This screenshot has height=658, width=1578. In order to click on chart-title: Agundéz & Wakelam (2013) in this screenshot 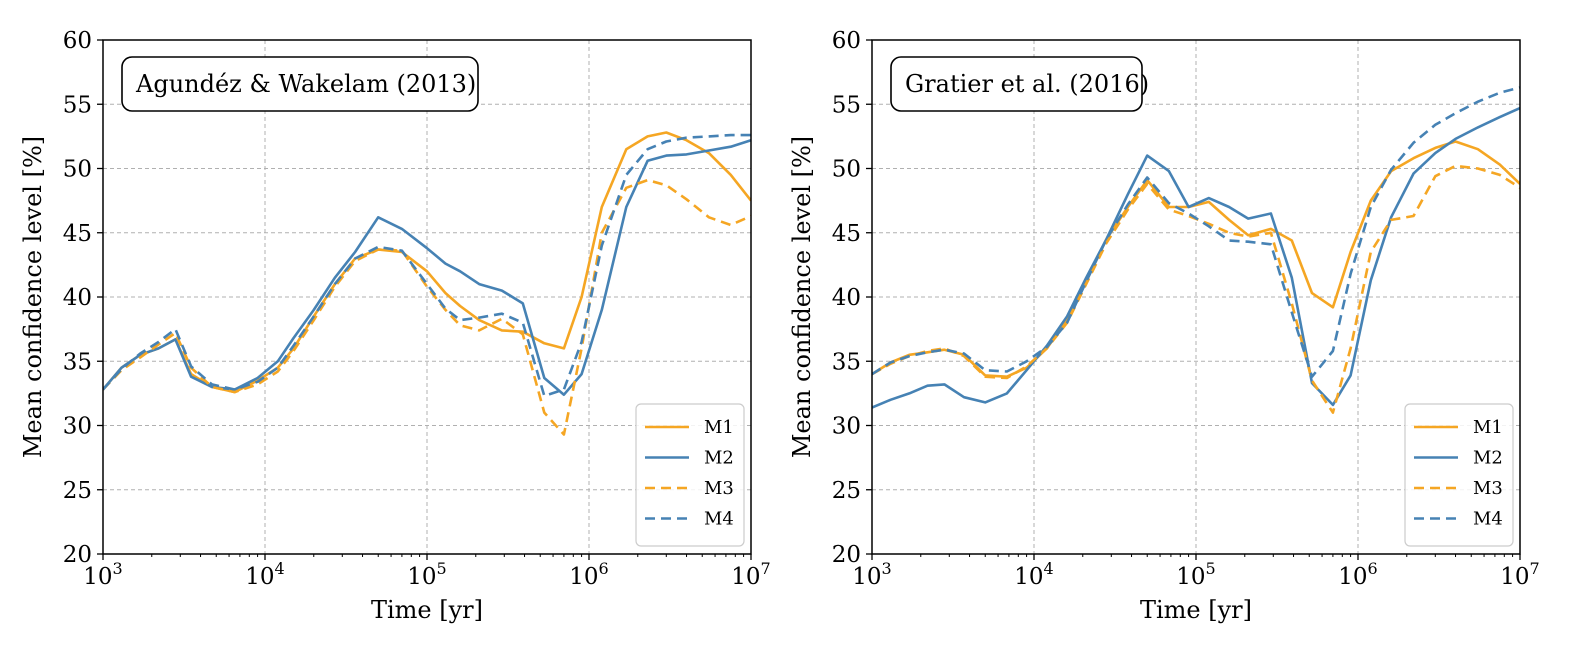, I will do `click(305, 84)`.